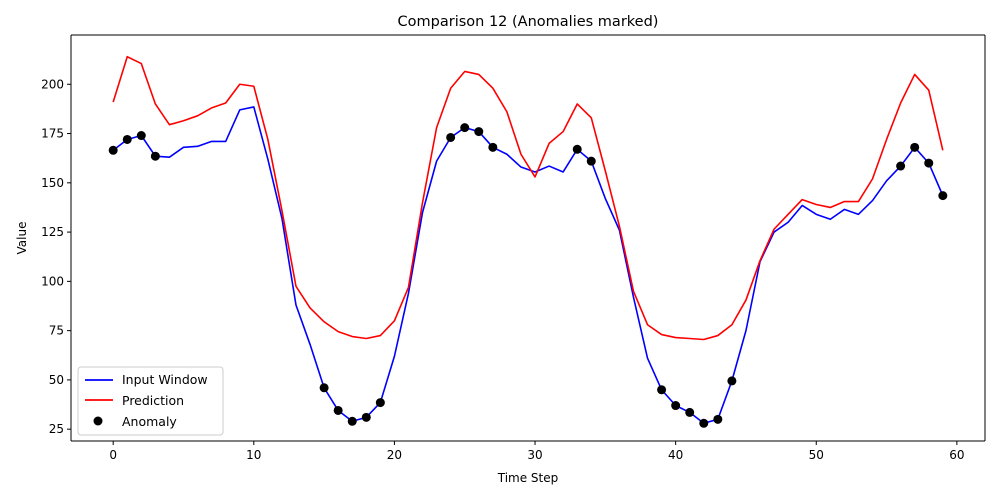 This screenshot has height=500, width=1000. I want to click on y-tick-label: 100, so click(52, 281).